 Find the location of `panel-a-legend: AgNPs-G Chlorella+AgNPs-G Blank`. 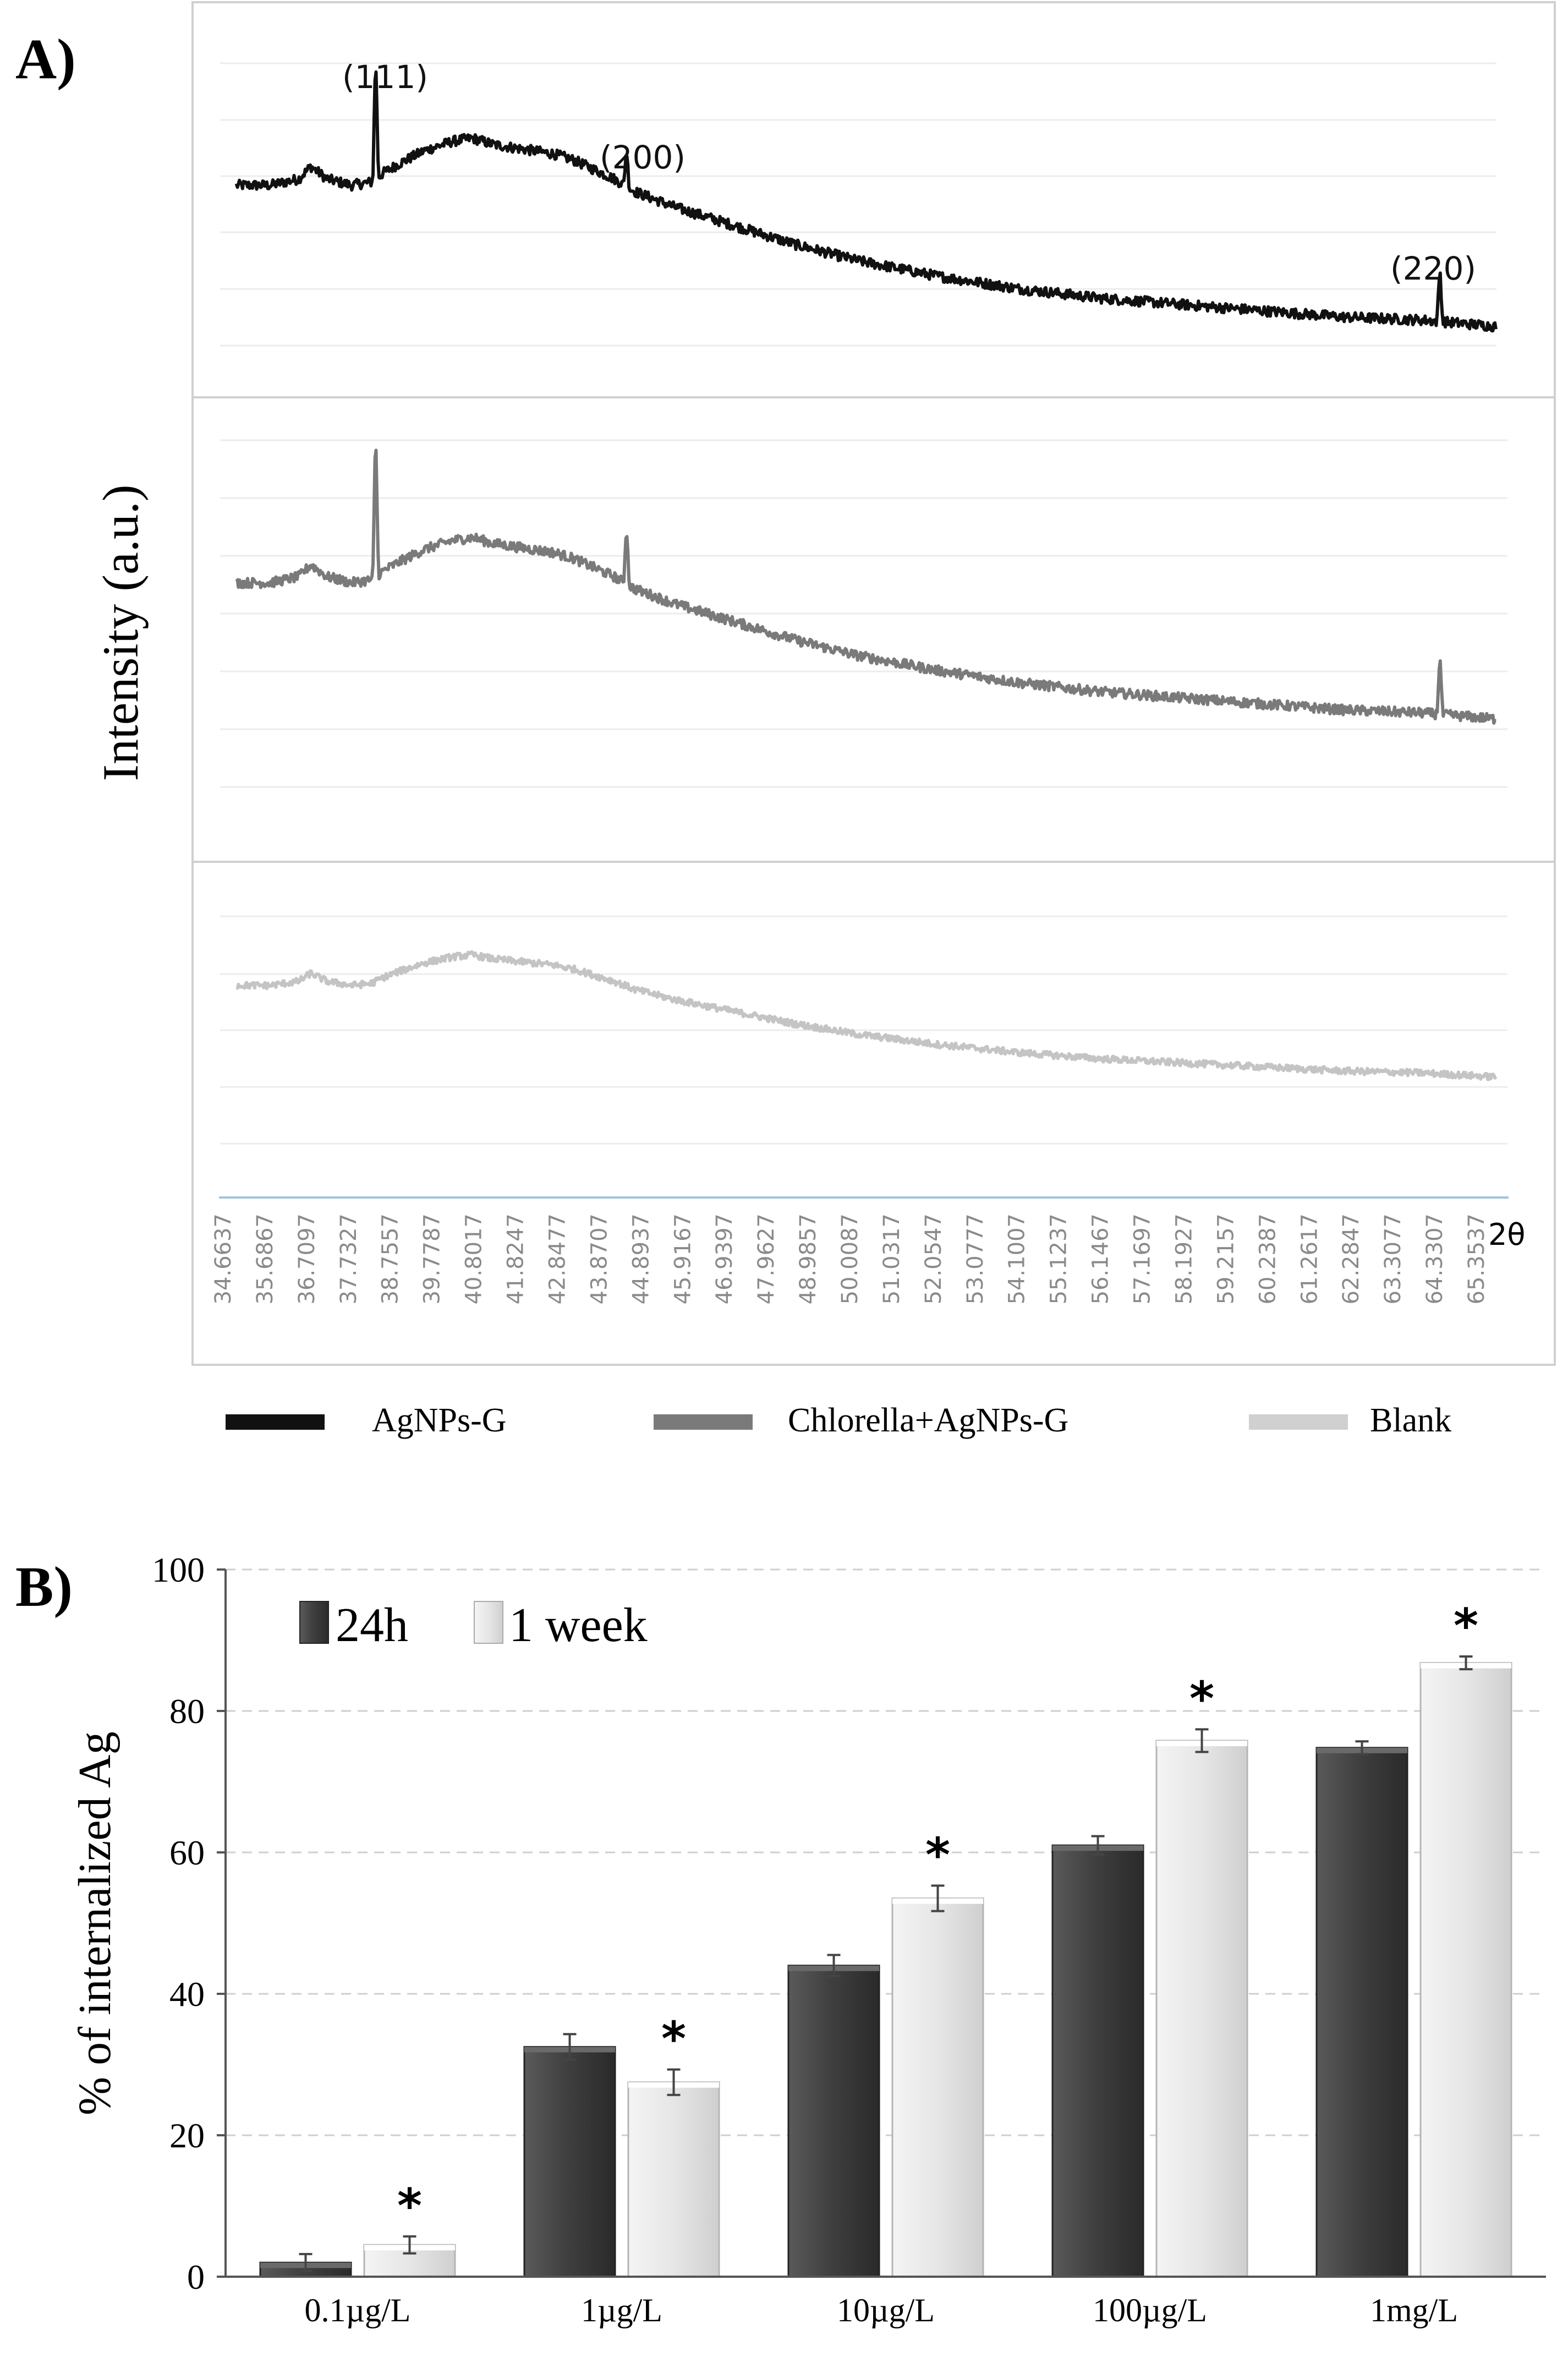

panel-a-legend: AgNPs-G Chlorella+AgNPs-G Blank is located at coordinates (838, 1420).